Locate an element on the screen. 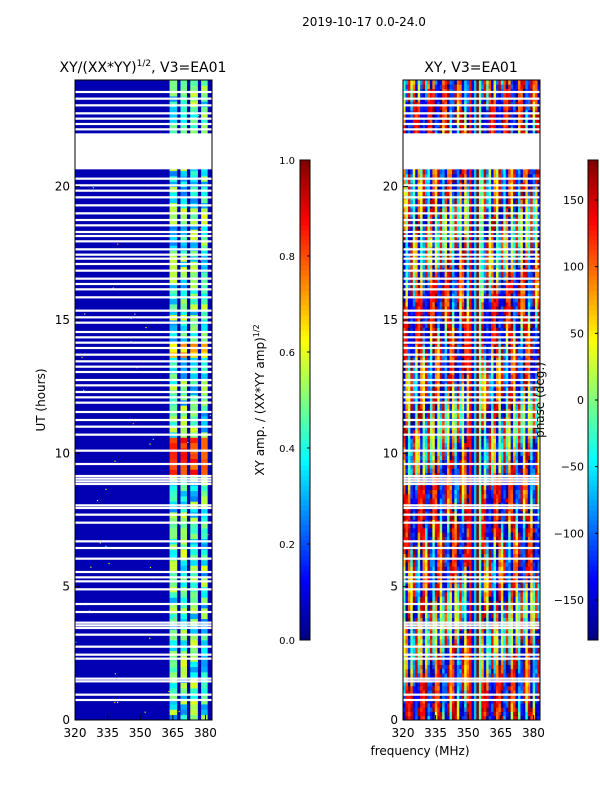  colorbar-tick-label: 0.2 is located at coordinates (287, 545).